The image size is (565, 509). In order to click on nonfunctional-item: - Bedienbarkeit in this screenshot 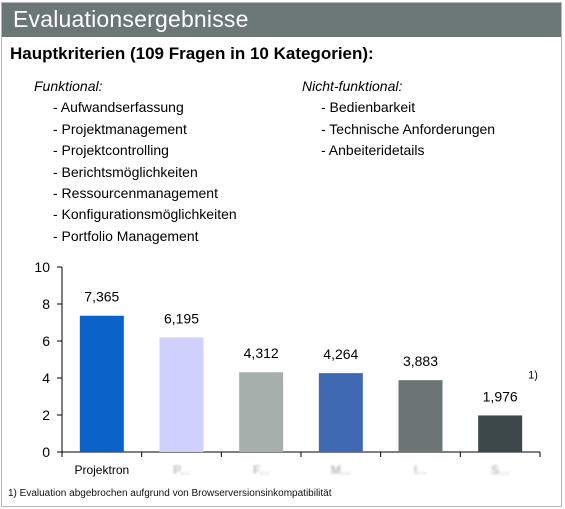, I will do `click(368, 107)`.